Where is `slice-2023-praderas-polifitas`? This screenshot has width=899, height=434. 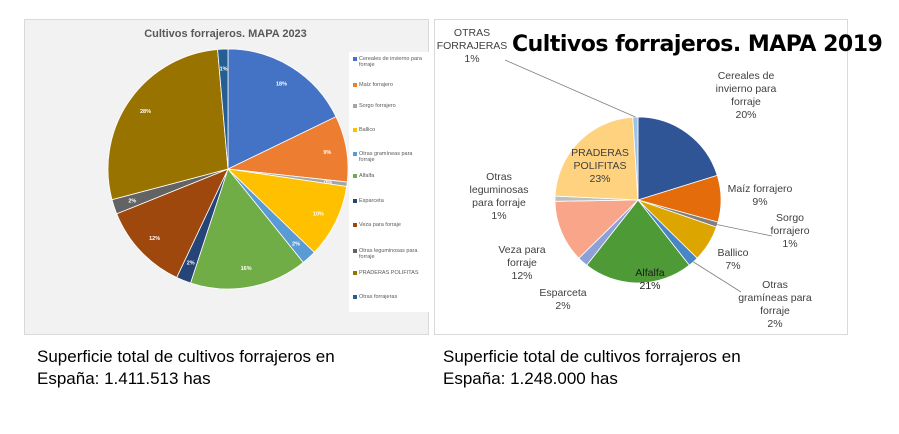
slice-2023-praderas-polifitas is located at coordinates (168, 125).